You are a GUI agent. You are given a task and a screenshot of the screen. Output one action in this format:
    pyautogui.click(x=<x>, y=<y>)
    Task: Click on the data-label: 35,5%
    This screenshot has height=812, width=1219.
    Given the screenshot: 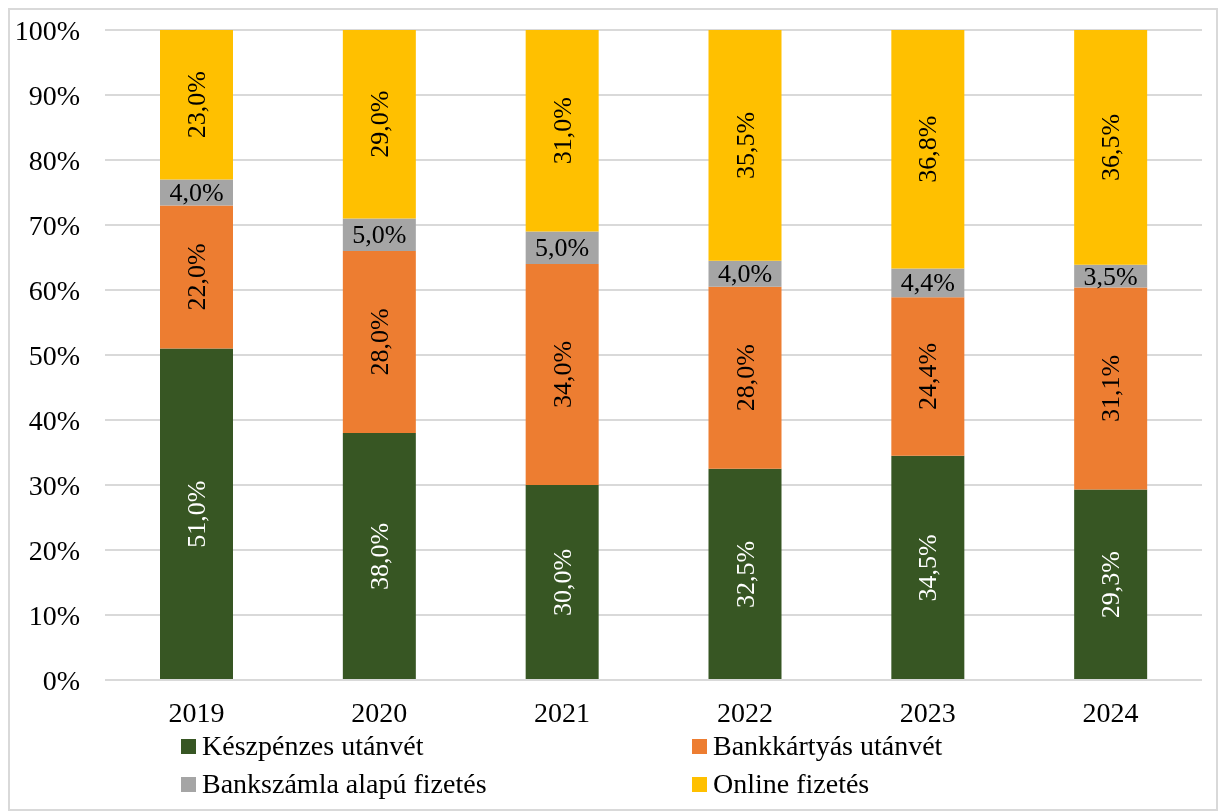 What is the action you would take?
    pyautogui.click(x=745, y=145)
    